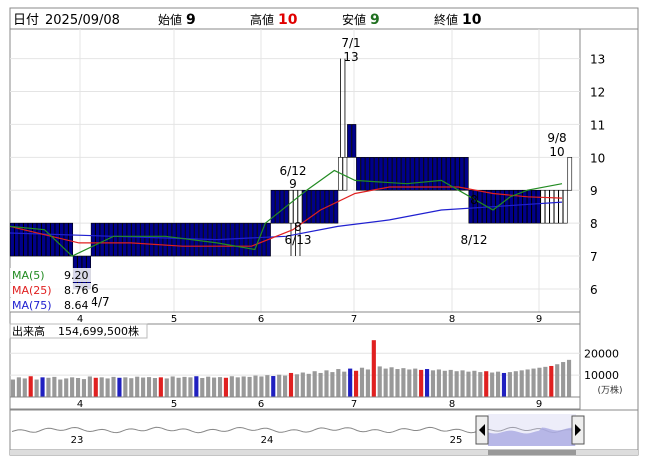  I want to click on chevron-right-icon, so click(578, 430).